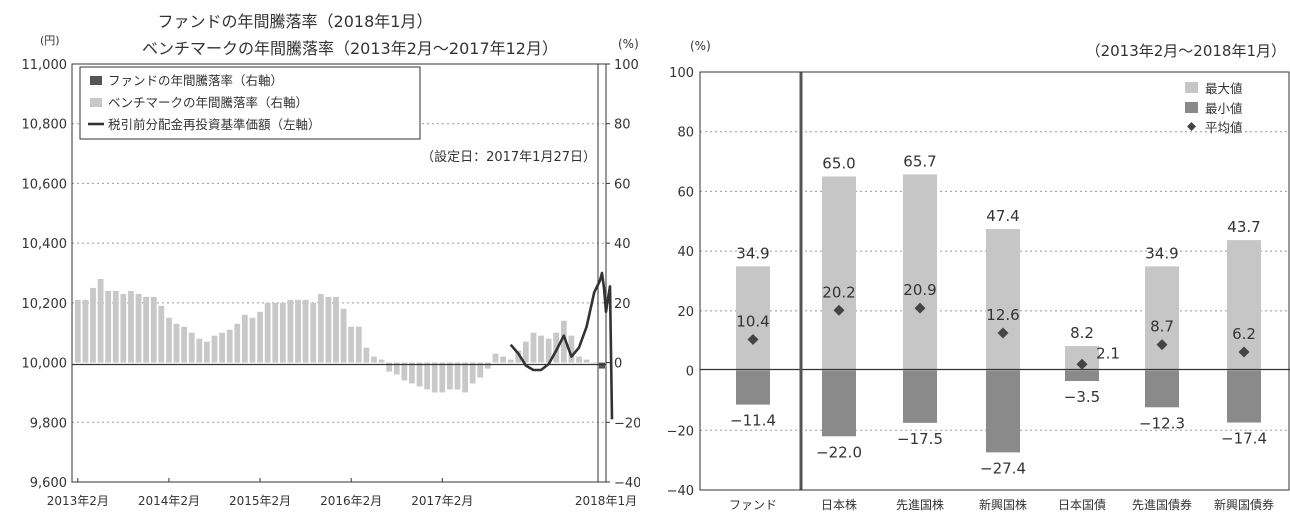  Describe the element at coordinates (45, 125) in the screenshot. I see `left-y-tick-label: 10,800` at that location.